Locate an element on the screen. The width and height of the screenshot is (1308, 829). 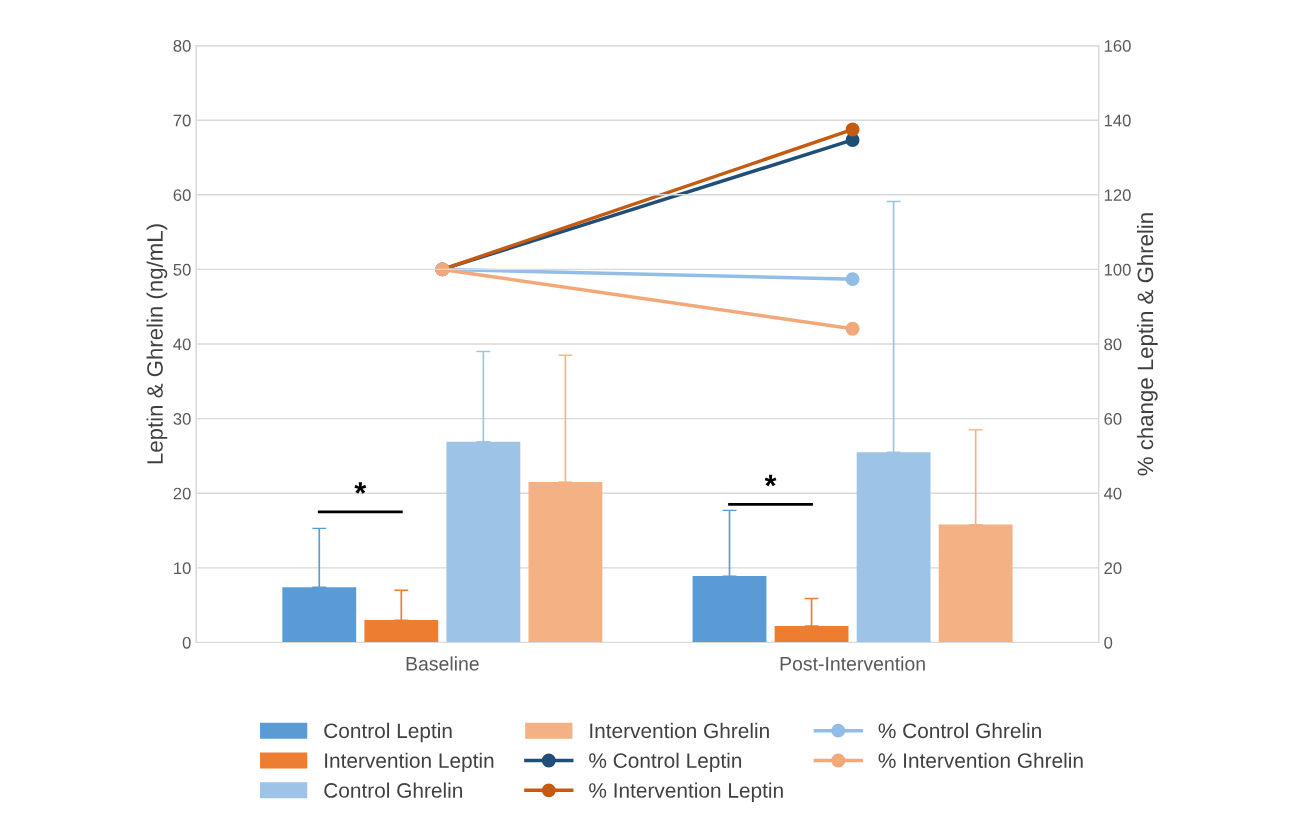
legend-label: % Control Leptin is located at coordinates (665, 762).